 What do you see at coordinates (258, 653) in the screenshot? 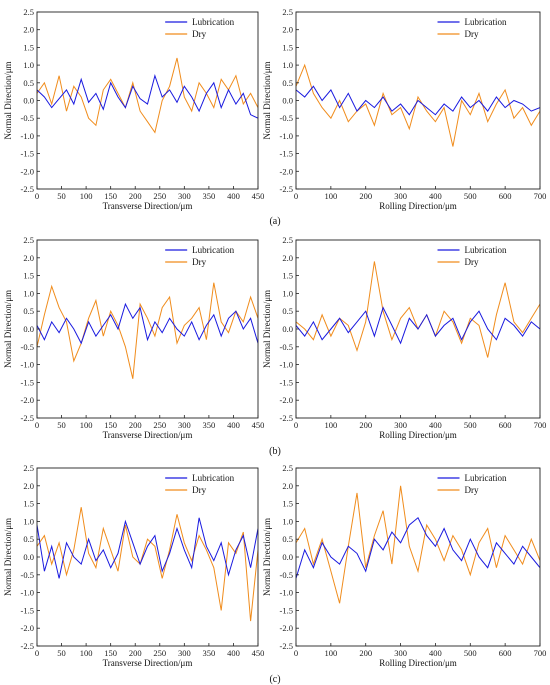
I see `x-tick-label: 450` at bounding box center [258, 653].